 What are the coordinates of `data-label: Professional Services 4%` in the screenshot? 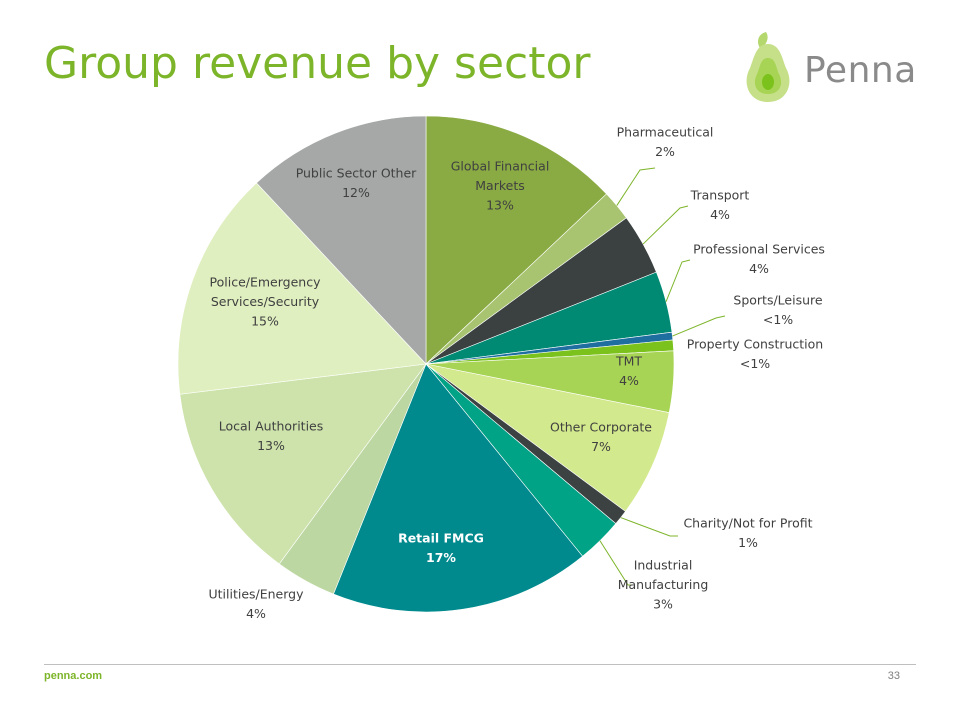 It's located at (759, 258).